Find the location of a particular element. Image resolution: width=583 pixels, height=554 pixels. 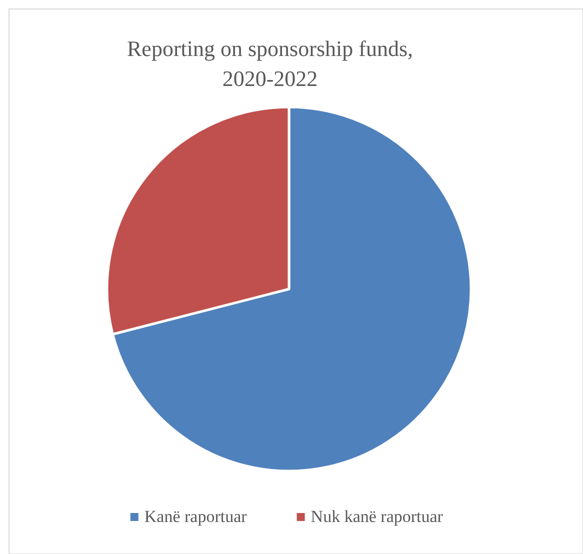

chart-title: Reporting on sponsorship funds, 2020-2022 is located at coordinates (270, 63).